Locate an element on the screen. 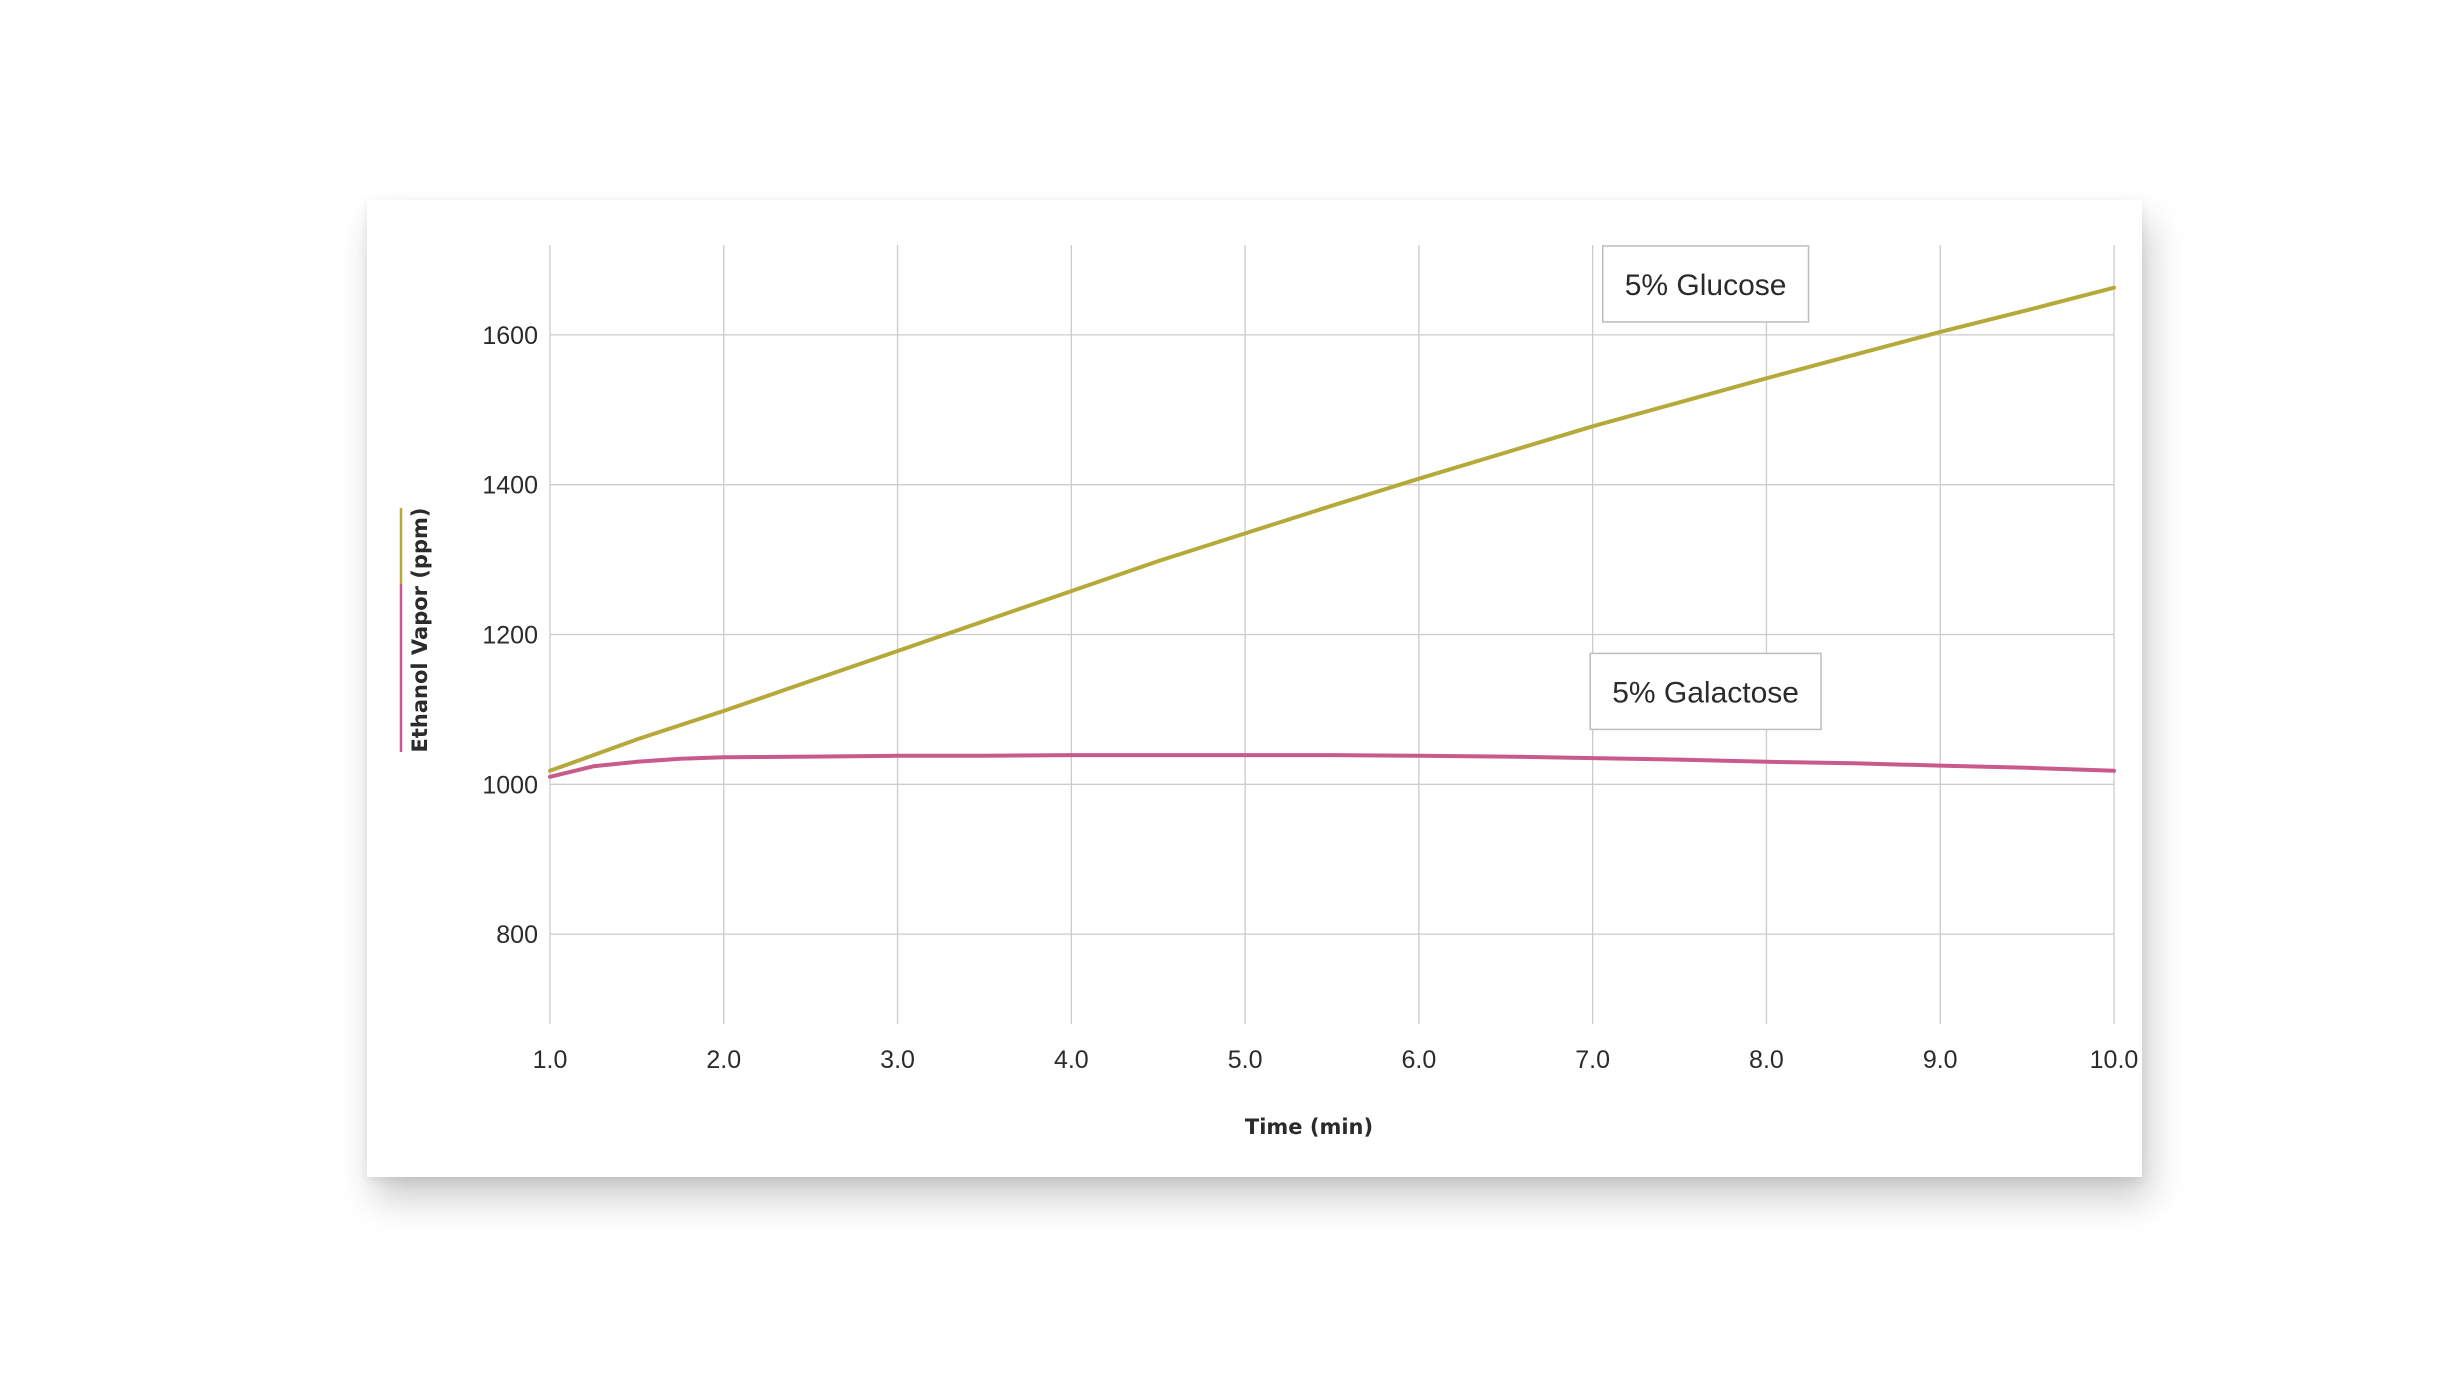  annotations: 5% Glucose 5% Galactose is located at coordinates (1705, 488).